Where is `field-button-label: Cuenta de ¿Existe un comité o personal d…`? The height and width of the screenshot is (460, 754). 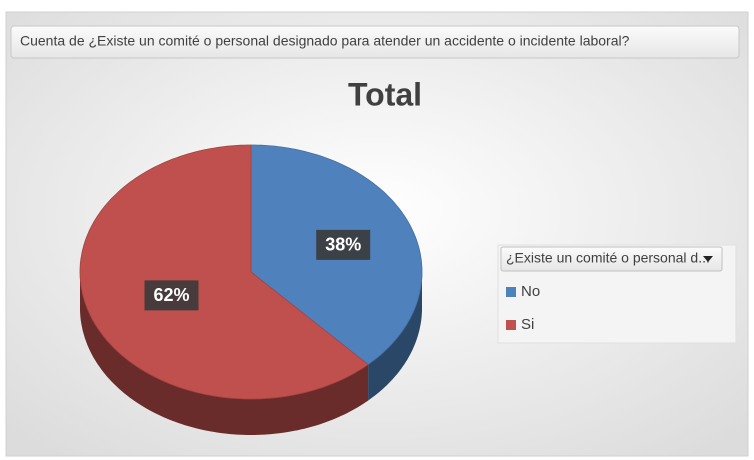 field-button-label: Cuenta de ¿Existe un comité o personal d… is located at coordinates (325, 41).